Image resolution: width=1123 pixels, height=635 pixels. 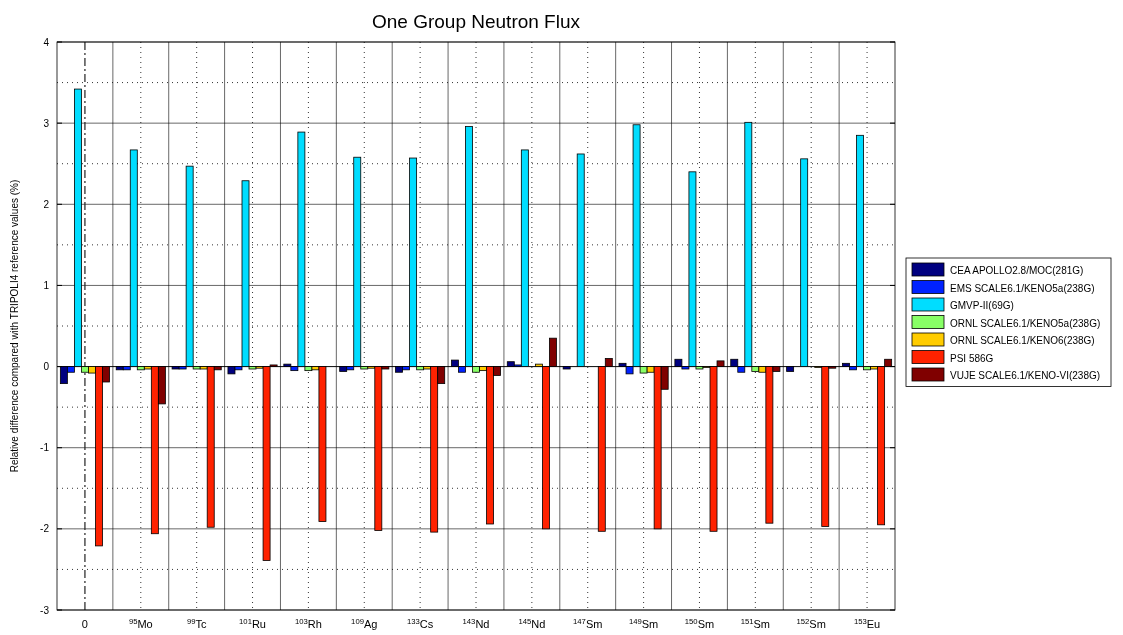 What do you see at coordinates (364, 623) in the screenshot?
I see `x-tick-label: $^{109}$Ag` at bounding box center [364, 623].